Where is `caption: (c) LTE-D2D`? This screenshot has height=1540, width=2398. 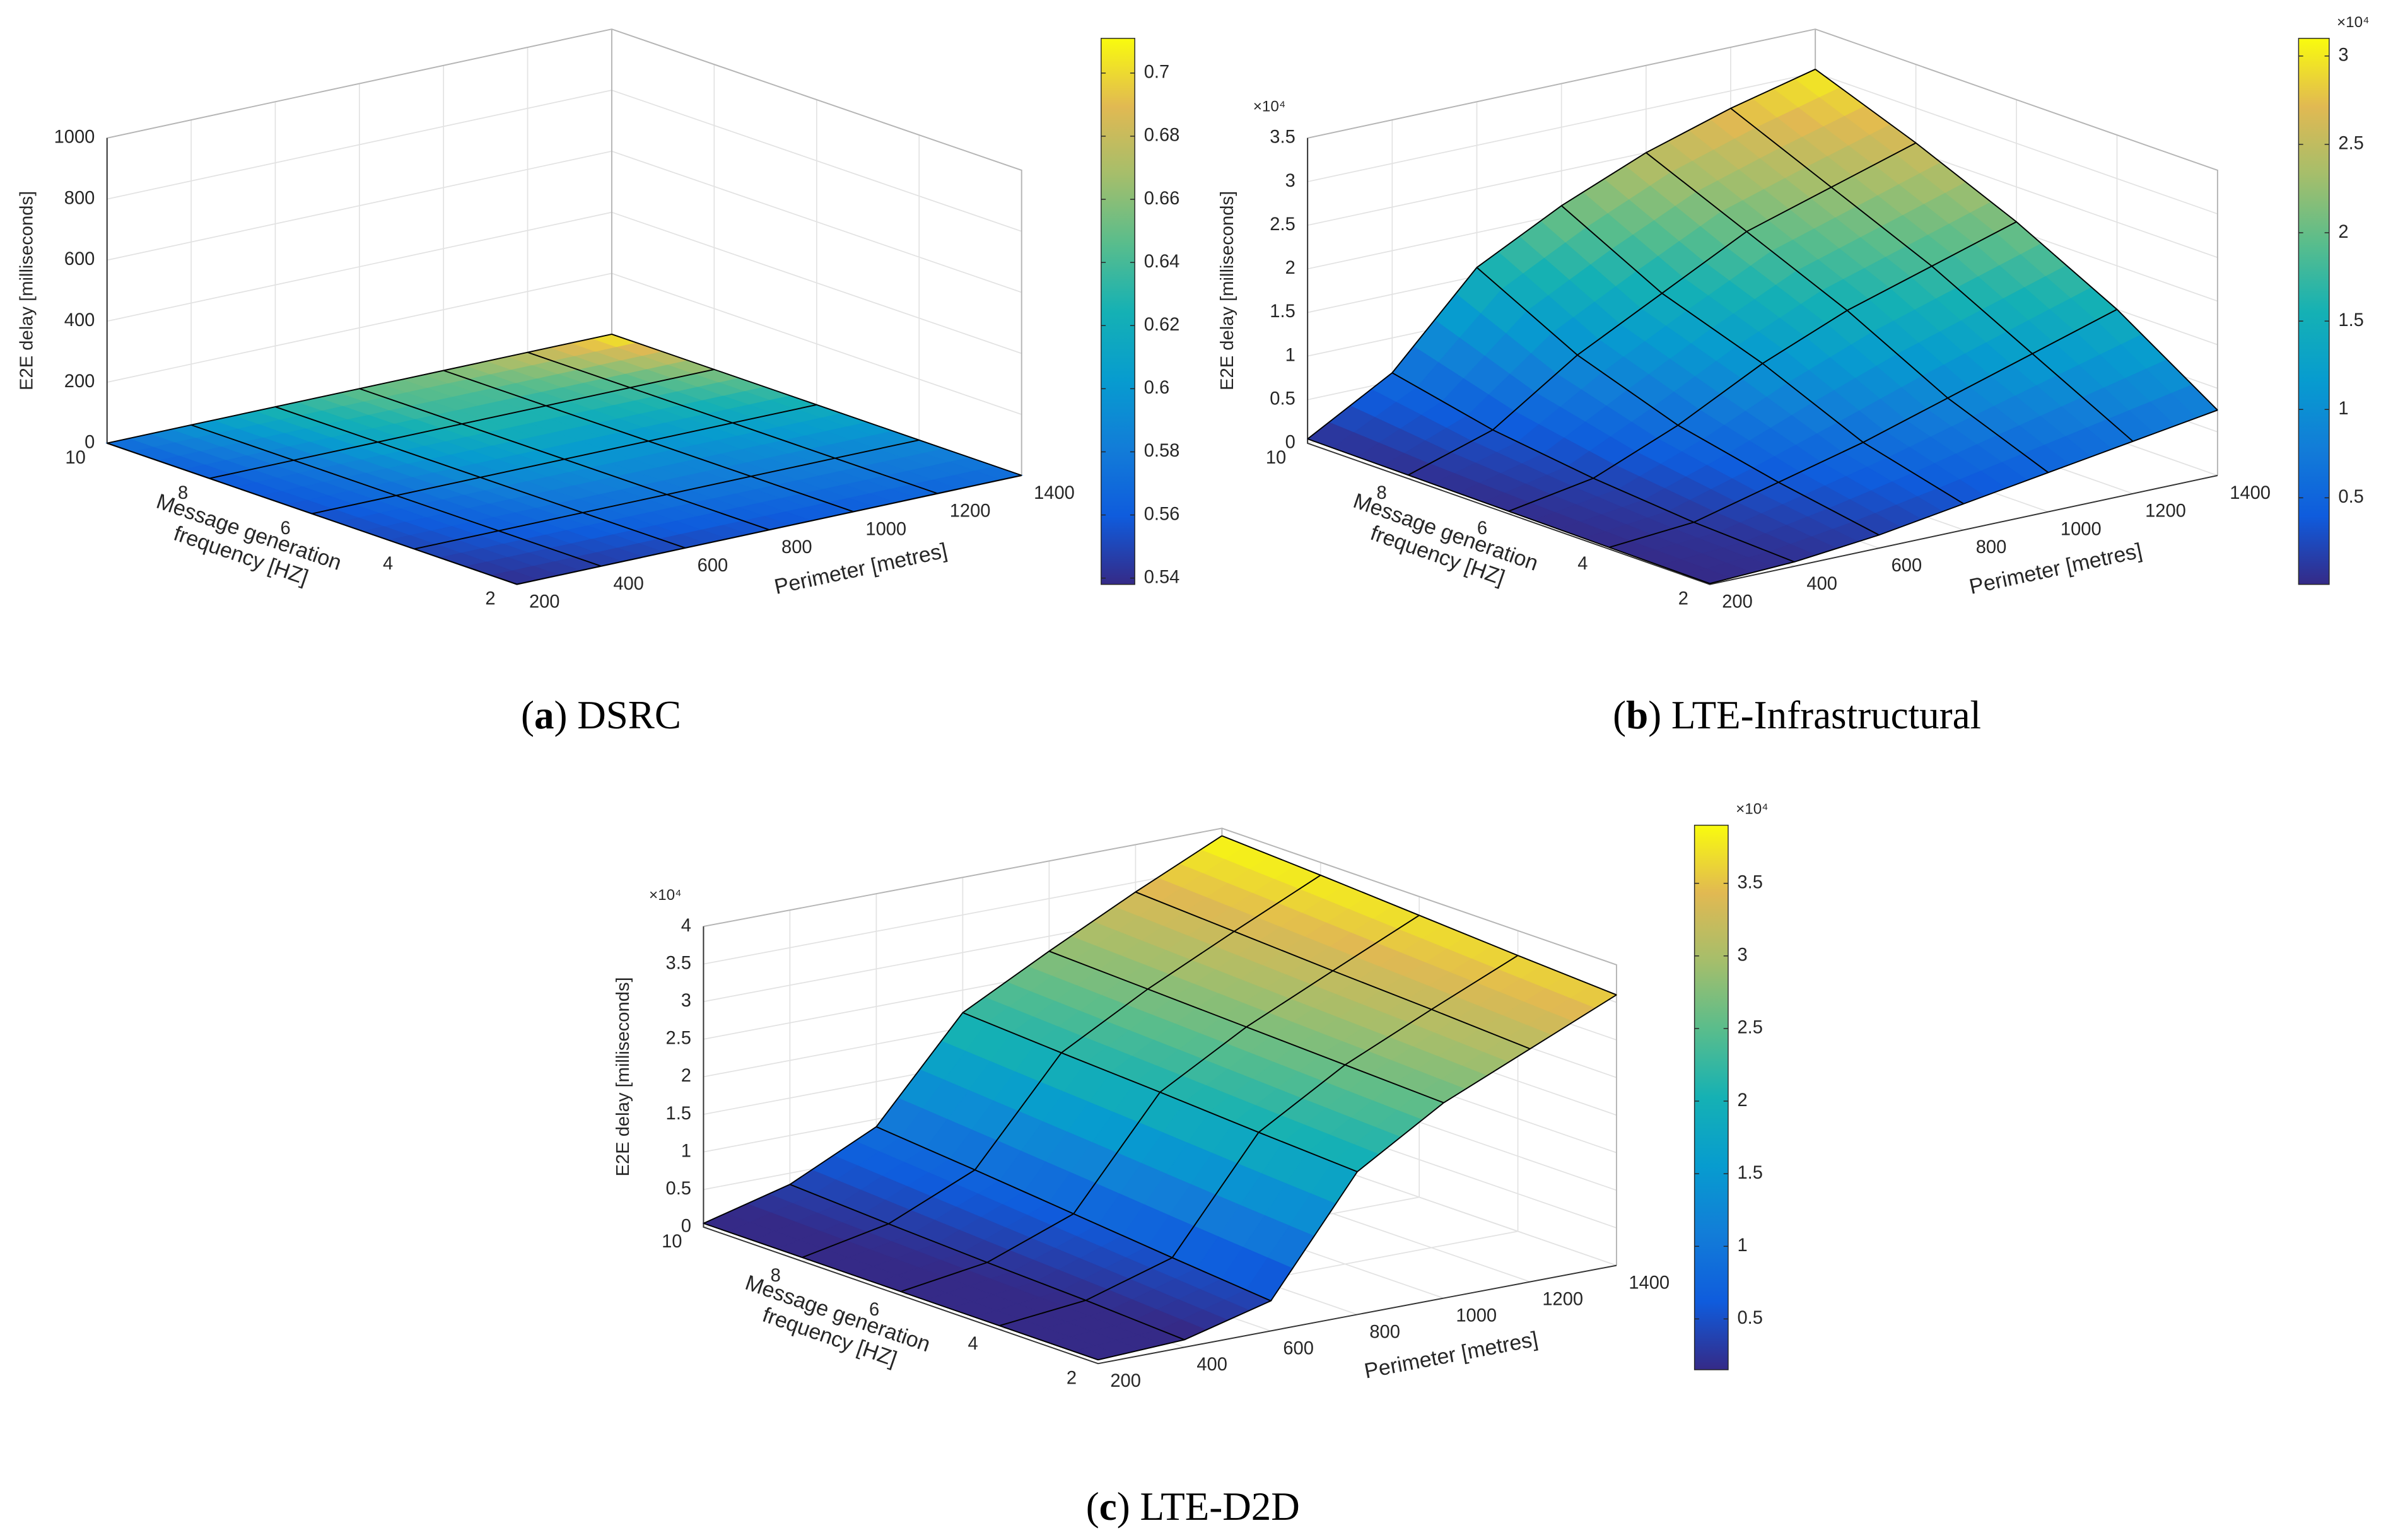 caption: (c) LTE-D2D is located at coordinates (1193, 1507).